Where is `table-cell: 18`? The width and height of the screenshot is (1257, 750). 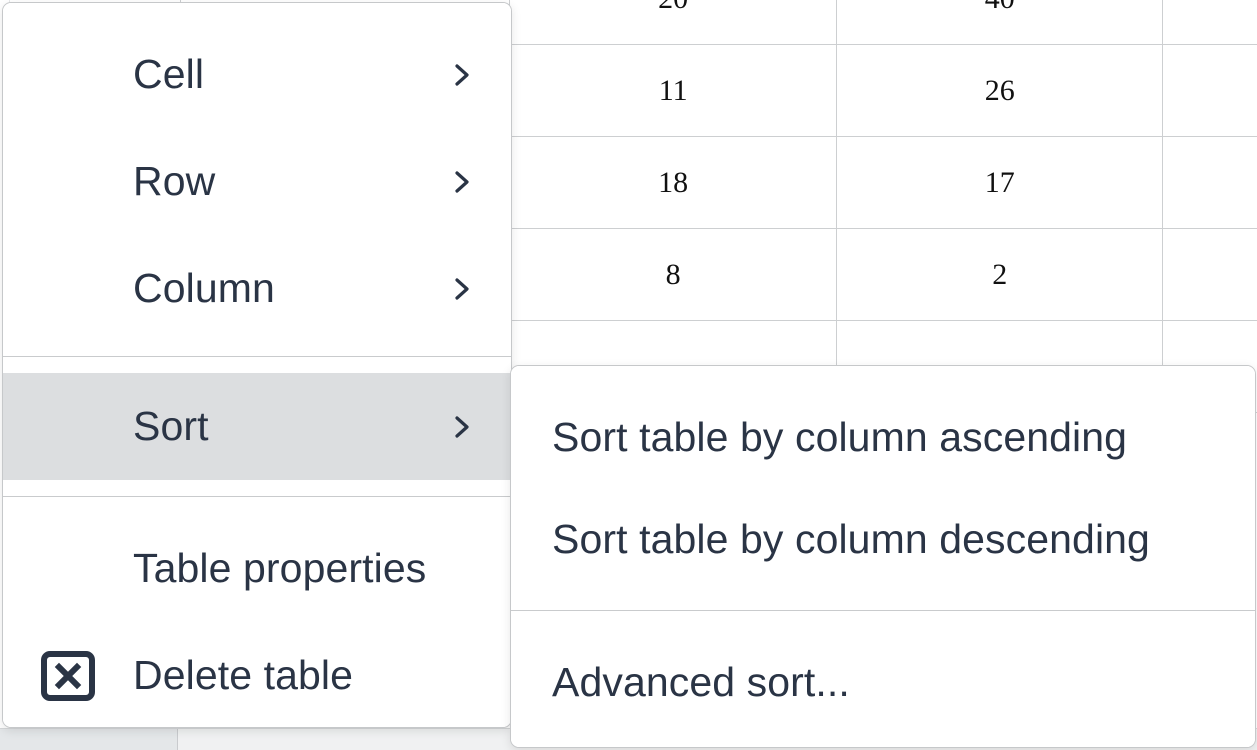
table-cell: 18 is located at coordinates (673, 182).